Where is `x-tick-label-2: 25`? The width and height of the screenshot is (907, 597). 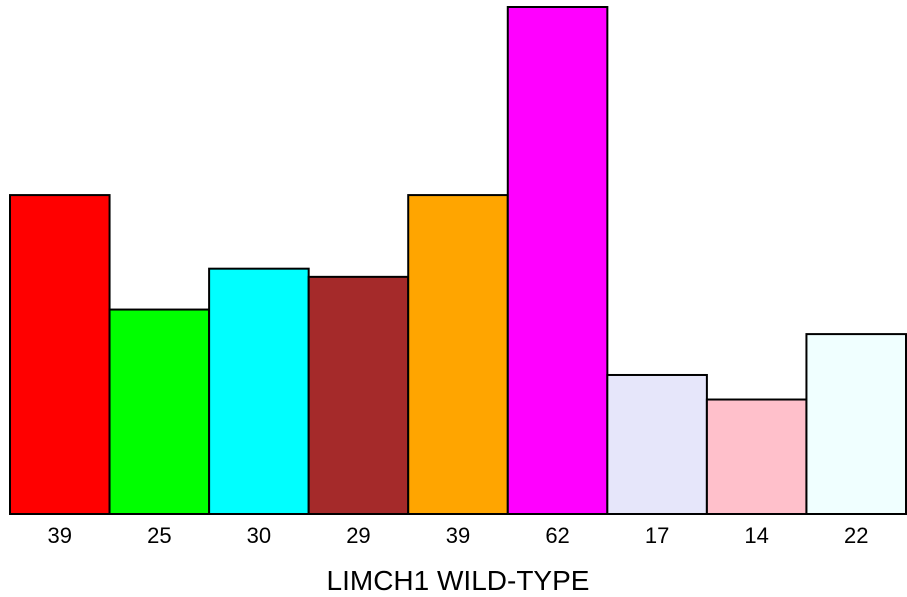 x-tick-label-2: 25 is located at coordinates (159, 535).